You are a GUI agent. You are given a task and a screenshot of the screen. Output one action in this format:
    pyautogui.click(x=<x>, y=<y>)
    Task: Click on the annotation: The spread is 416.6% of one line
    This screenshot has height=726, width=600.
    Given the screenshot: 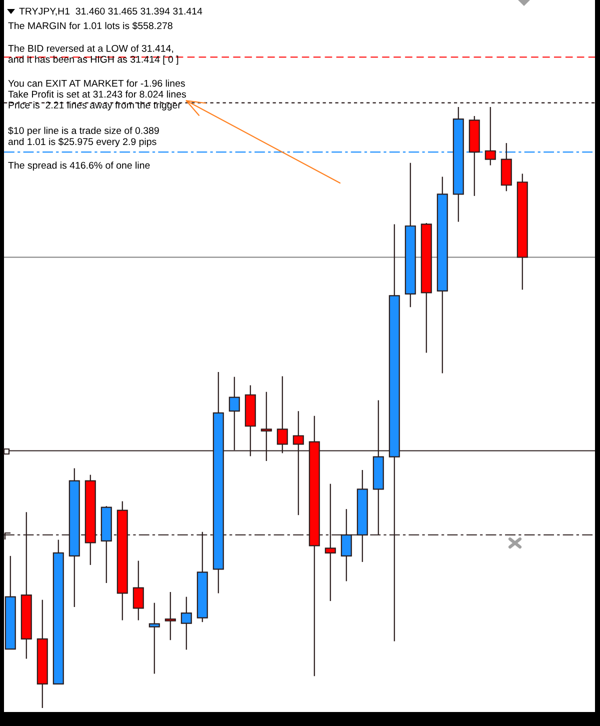 What is the action you would take?
    pyautogui.click(x=79, y=166)
    